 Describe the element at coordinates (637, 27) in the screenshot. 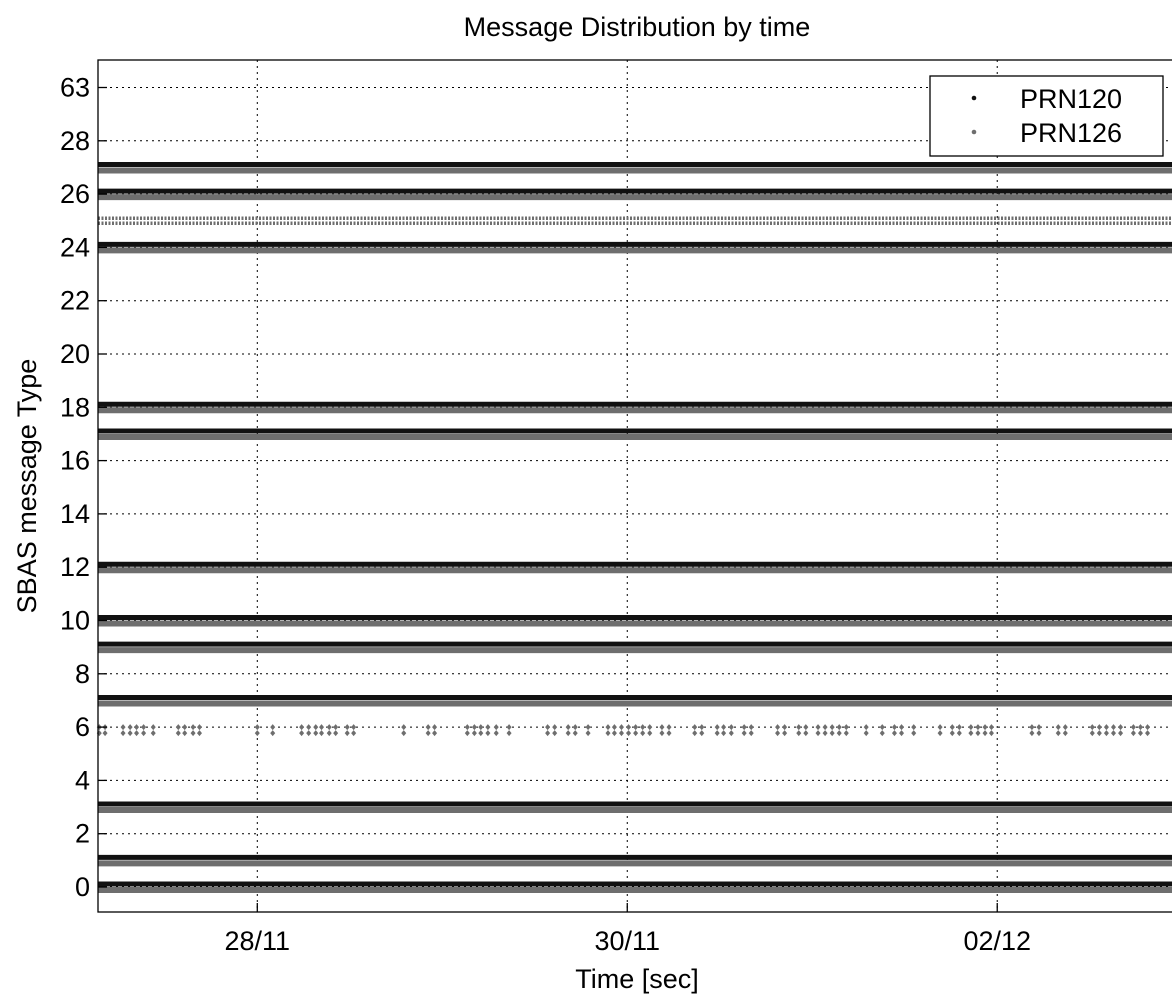

I see `chart-title: Message Distribution by time` at that location.